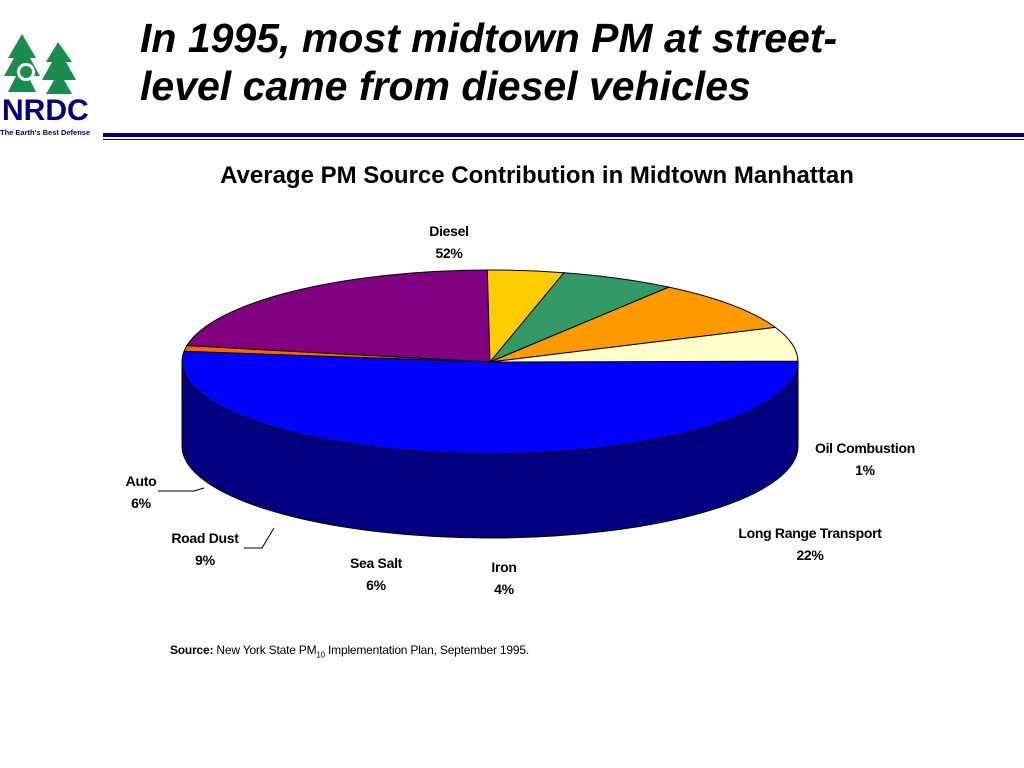  What do you see at coordinates (449, 253) in the screenshot?
I see `slice-label-diesel-value: 52%` at bounding box center [449, 253].